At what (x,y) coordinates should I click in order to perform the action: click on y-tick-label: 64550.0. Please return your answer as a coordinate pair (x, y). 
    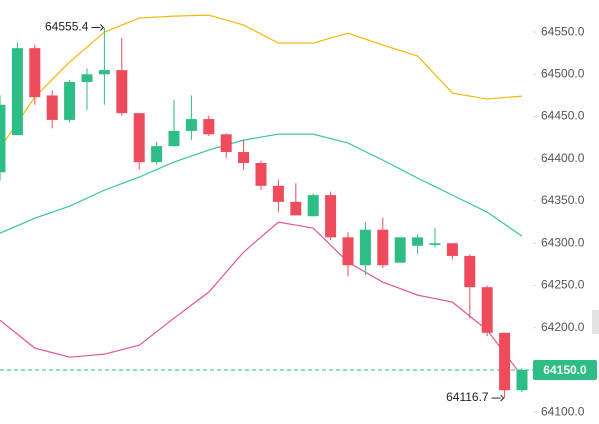
    Looking at the image, I should click on (563, 31).